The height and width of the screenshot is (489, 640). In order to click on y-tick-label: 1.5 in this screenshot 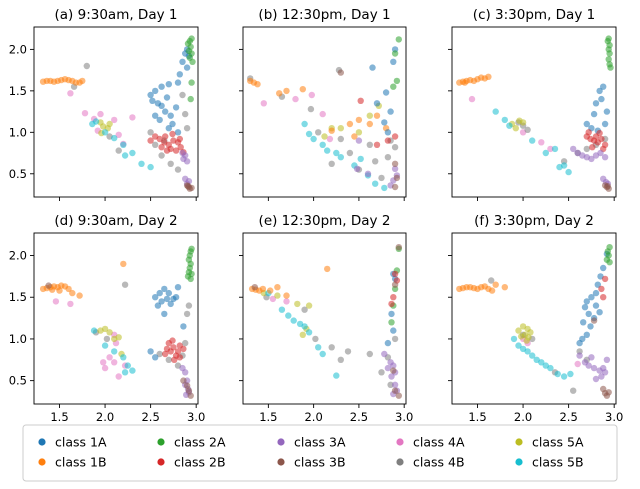, I will do `click(18, 297)`.